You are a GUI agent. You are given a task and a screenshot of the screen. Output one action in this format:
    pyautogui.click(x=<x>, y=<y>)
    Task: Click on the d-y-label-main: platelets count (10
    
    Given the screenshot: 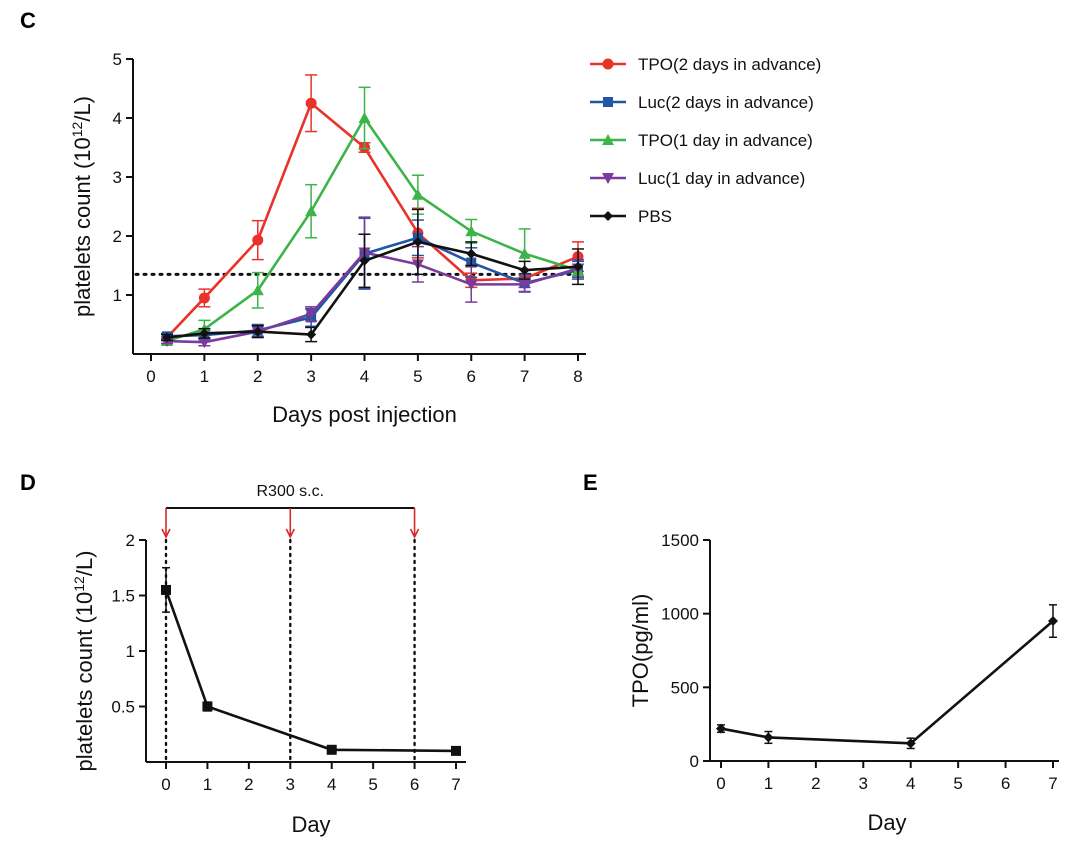 What is the action you would take?
    pyautogui.click(x=84, y=682)
    